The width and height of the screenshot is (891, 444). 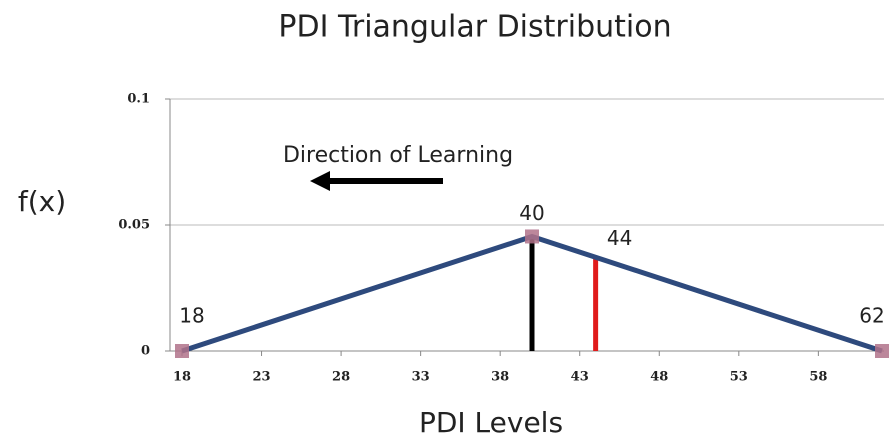 What do you see at coordinates (320, 181) in the screenshot?
I see `arrow-head` at bounding box center [320, 181].